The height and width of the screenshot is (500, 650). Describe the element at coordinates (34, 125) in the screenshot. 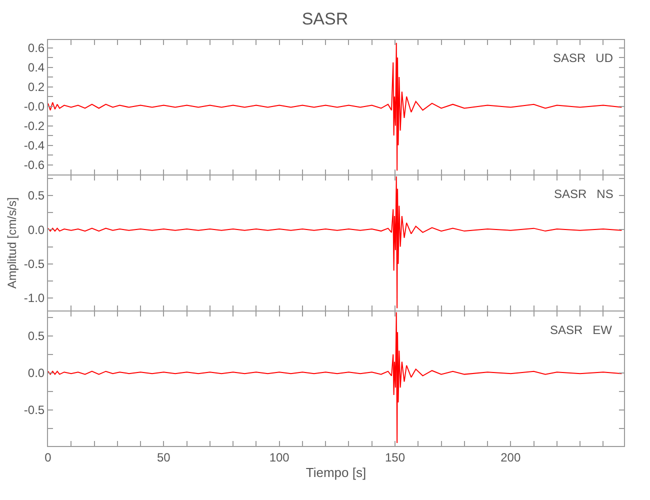

I see `y-tick-label: -0.2` at that location.